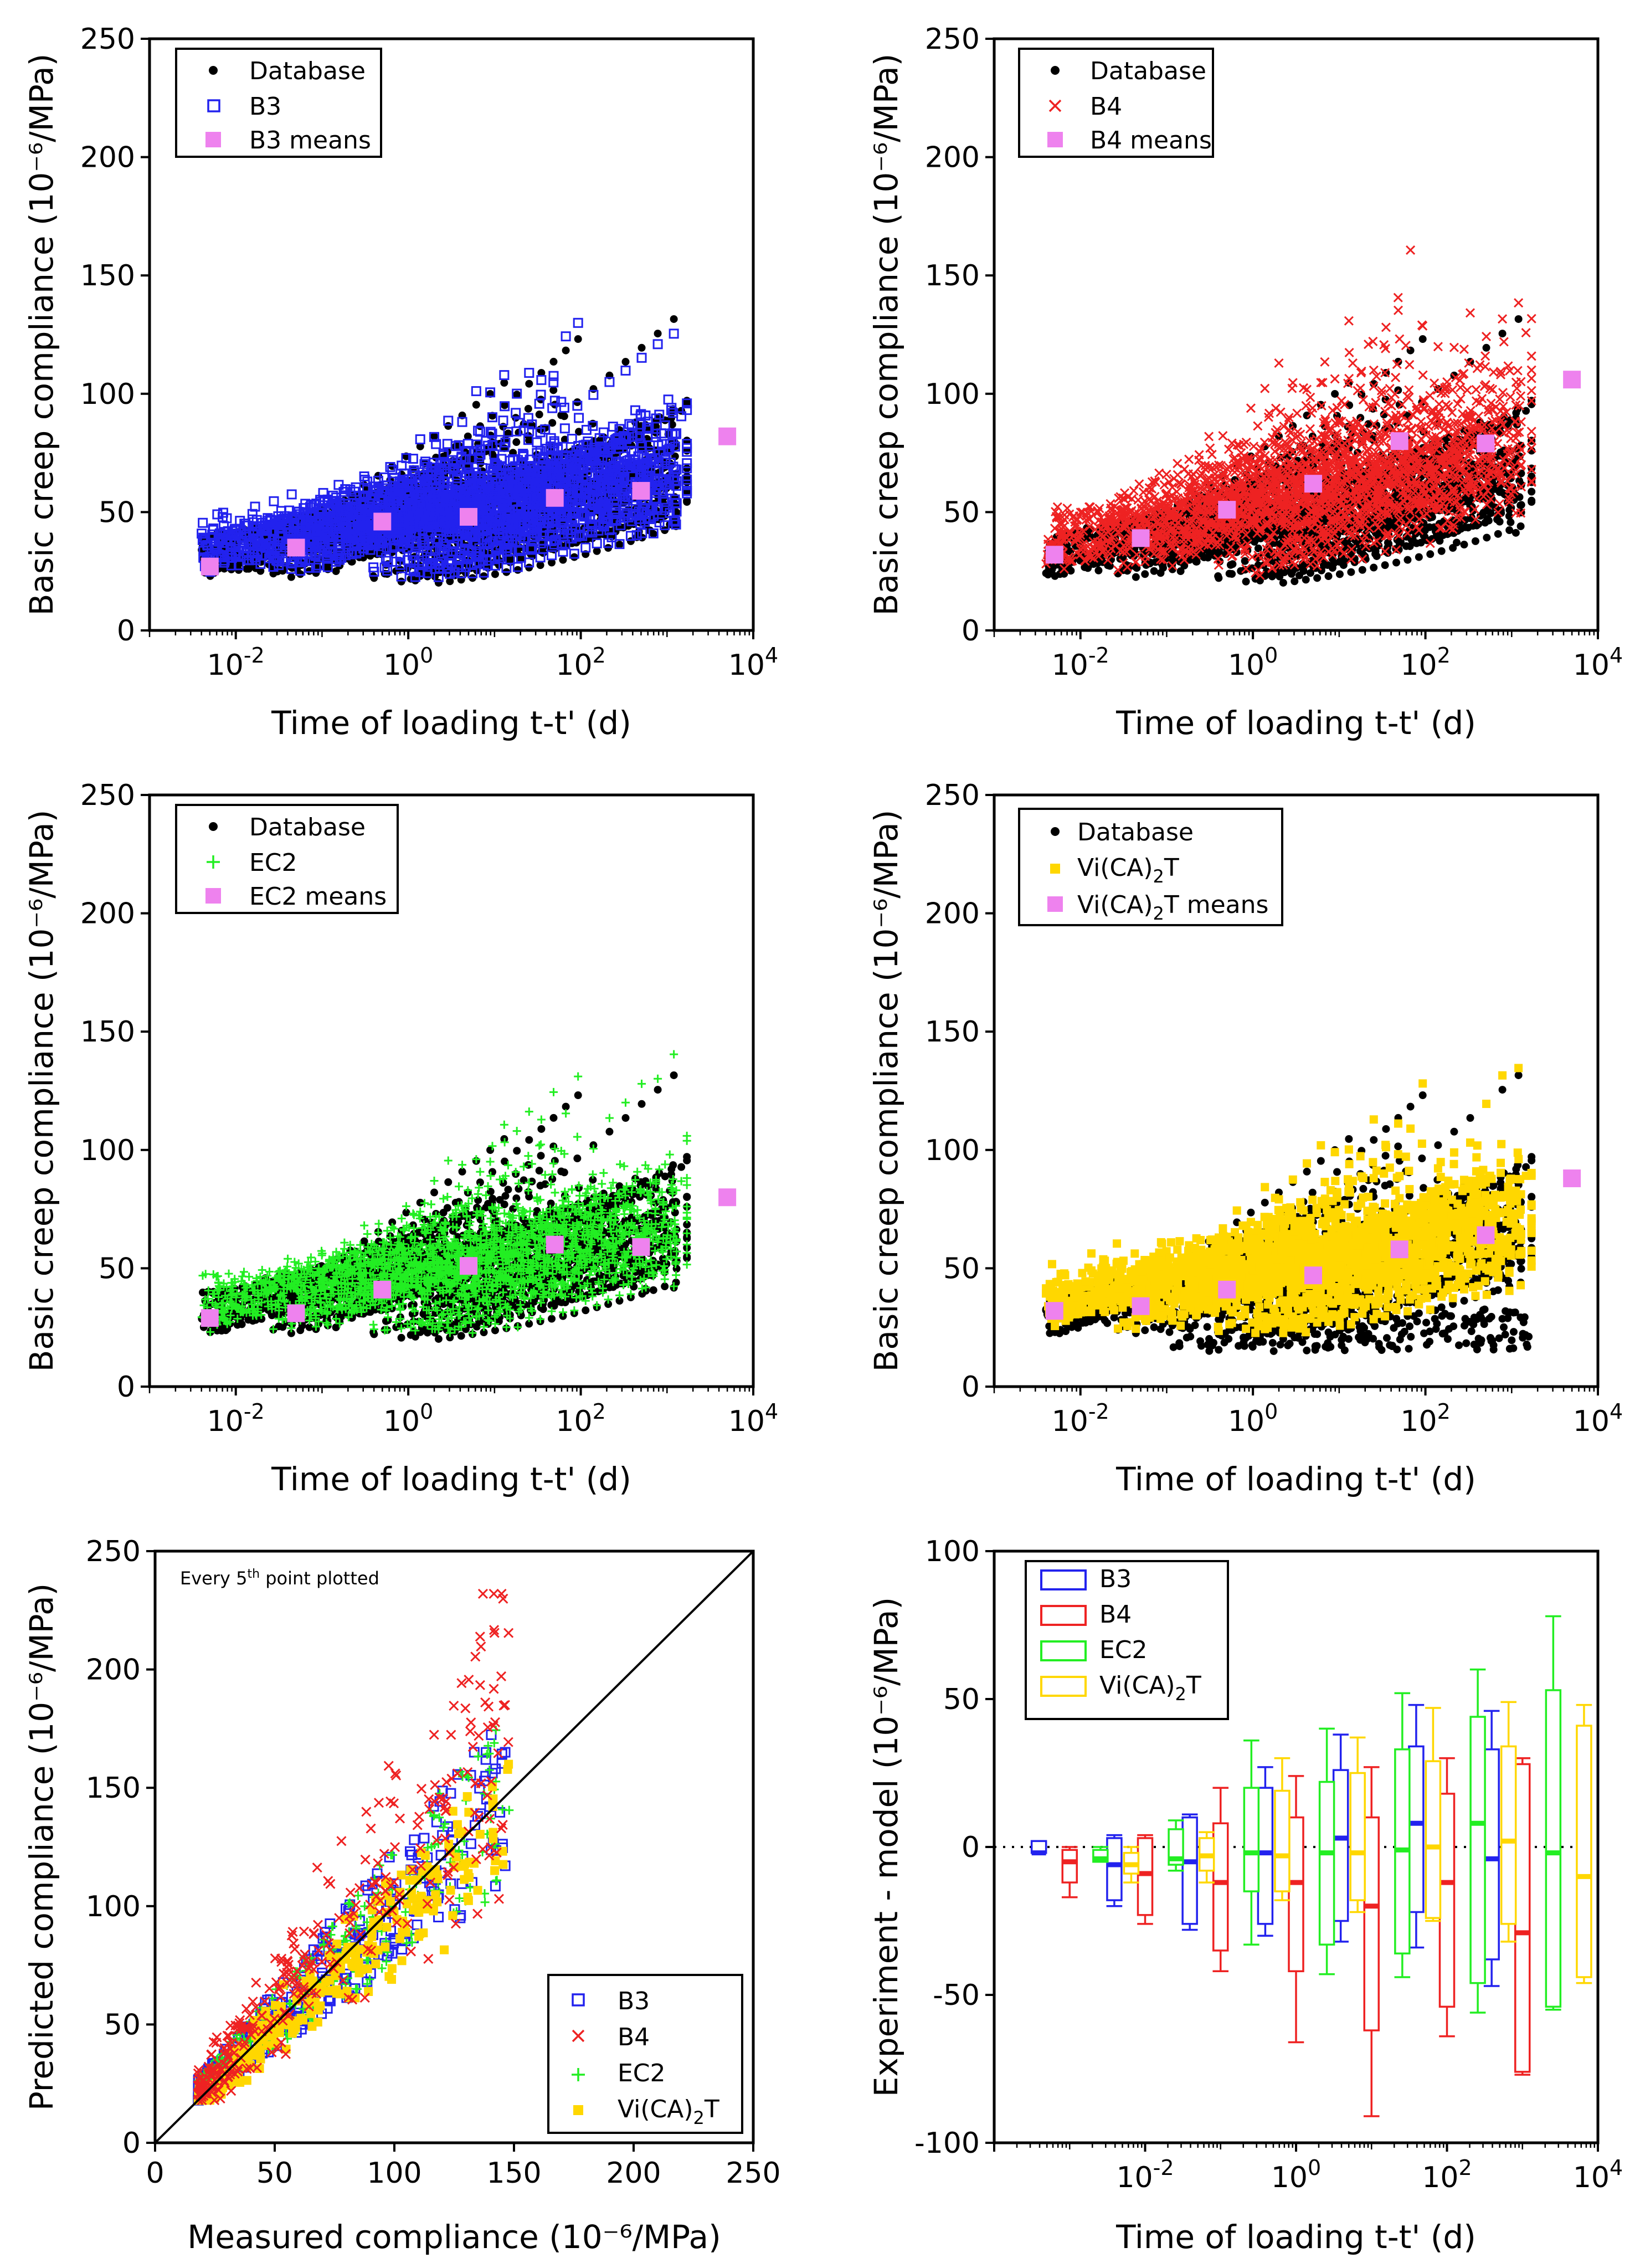  What do you see at coordinates (107, 276) in the screenshot?
I see `y-tick-label: 150` at bounding box center [107, 276].